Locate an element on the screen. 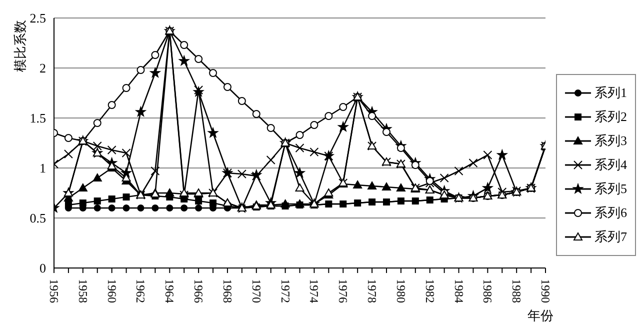  x-tick-label: 1966 is located at coordinates (199, 291).